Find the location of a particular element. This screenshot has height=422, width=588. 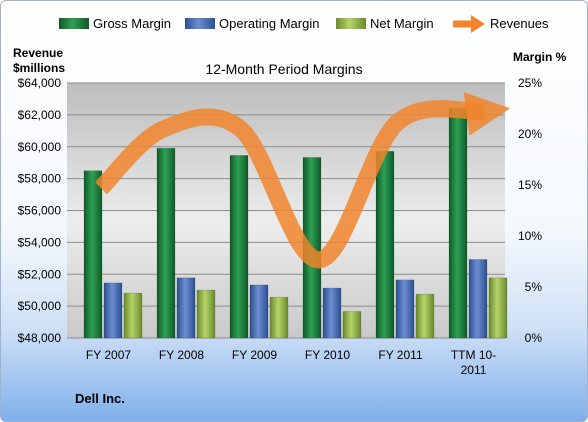

legend-label-gross: Gross Margin is located at coordinates (132, 23).